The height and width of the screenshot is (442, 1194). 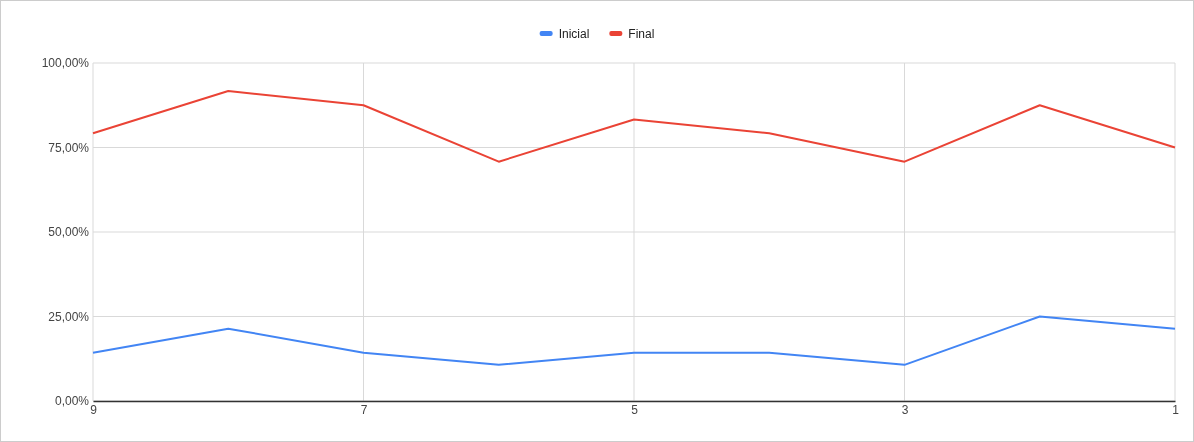 What do you see at coordinates (574, 34) in the screenshot?
I see `legend-label: Inicial` at bounding box center [574, 34].